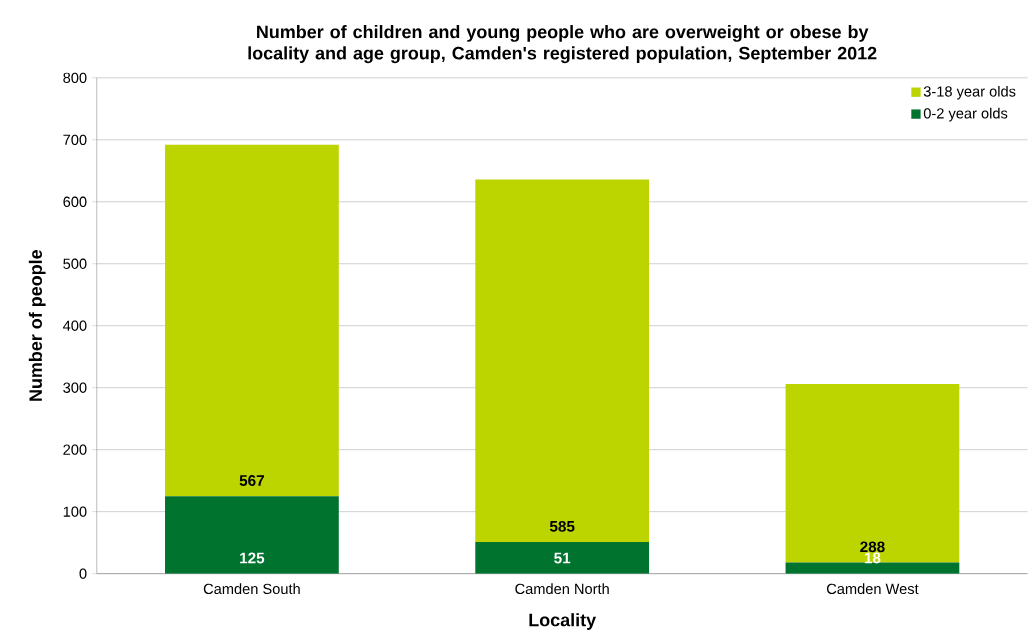 The width and height of the screenshot is (1032, 636). I want to click on legend-label: 0-2 year olds, so click(965, 114).